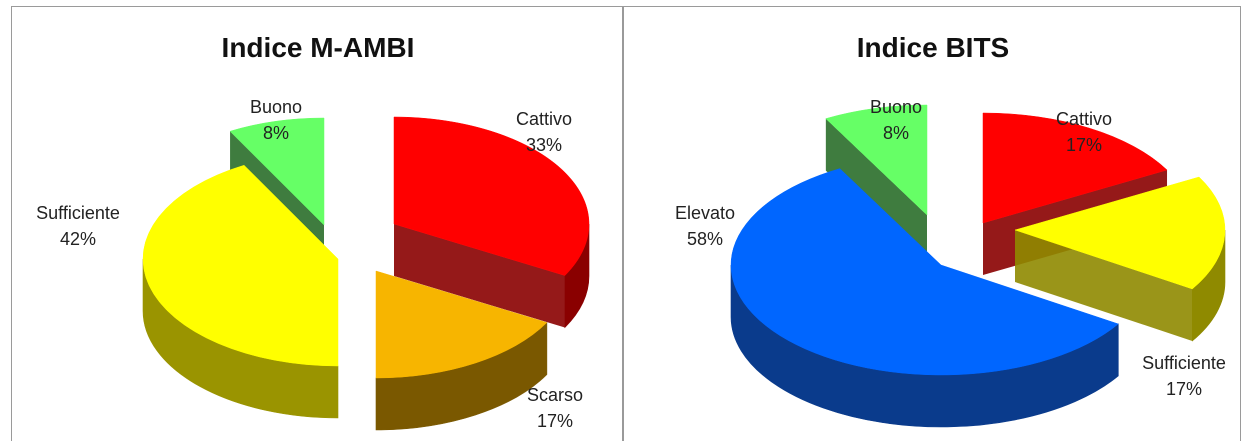  Describe the element at coordinates (78, 213) in the screenshot. I see `indice-m-ambi-label-sufficiente: Sufficiente` at that location.